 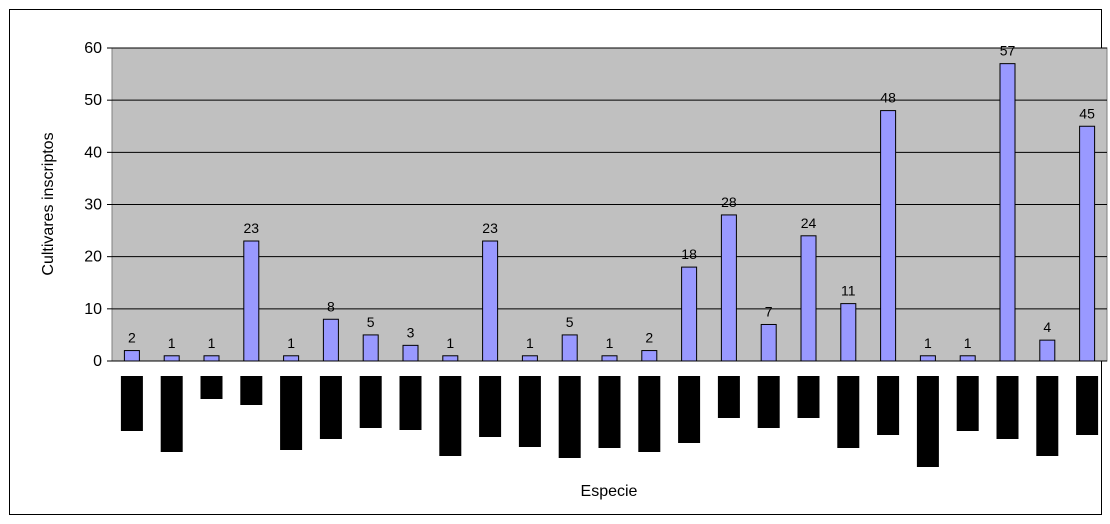 I want to click on y-tick-label: 10, so click(x=93, y=309).